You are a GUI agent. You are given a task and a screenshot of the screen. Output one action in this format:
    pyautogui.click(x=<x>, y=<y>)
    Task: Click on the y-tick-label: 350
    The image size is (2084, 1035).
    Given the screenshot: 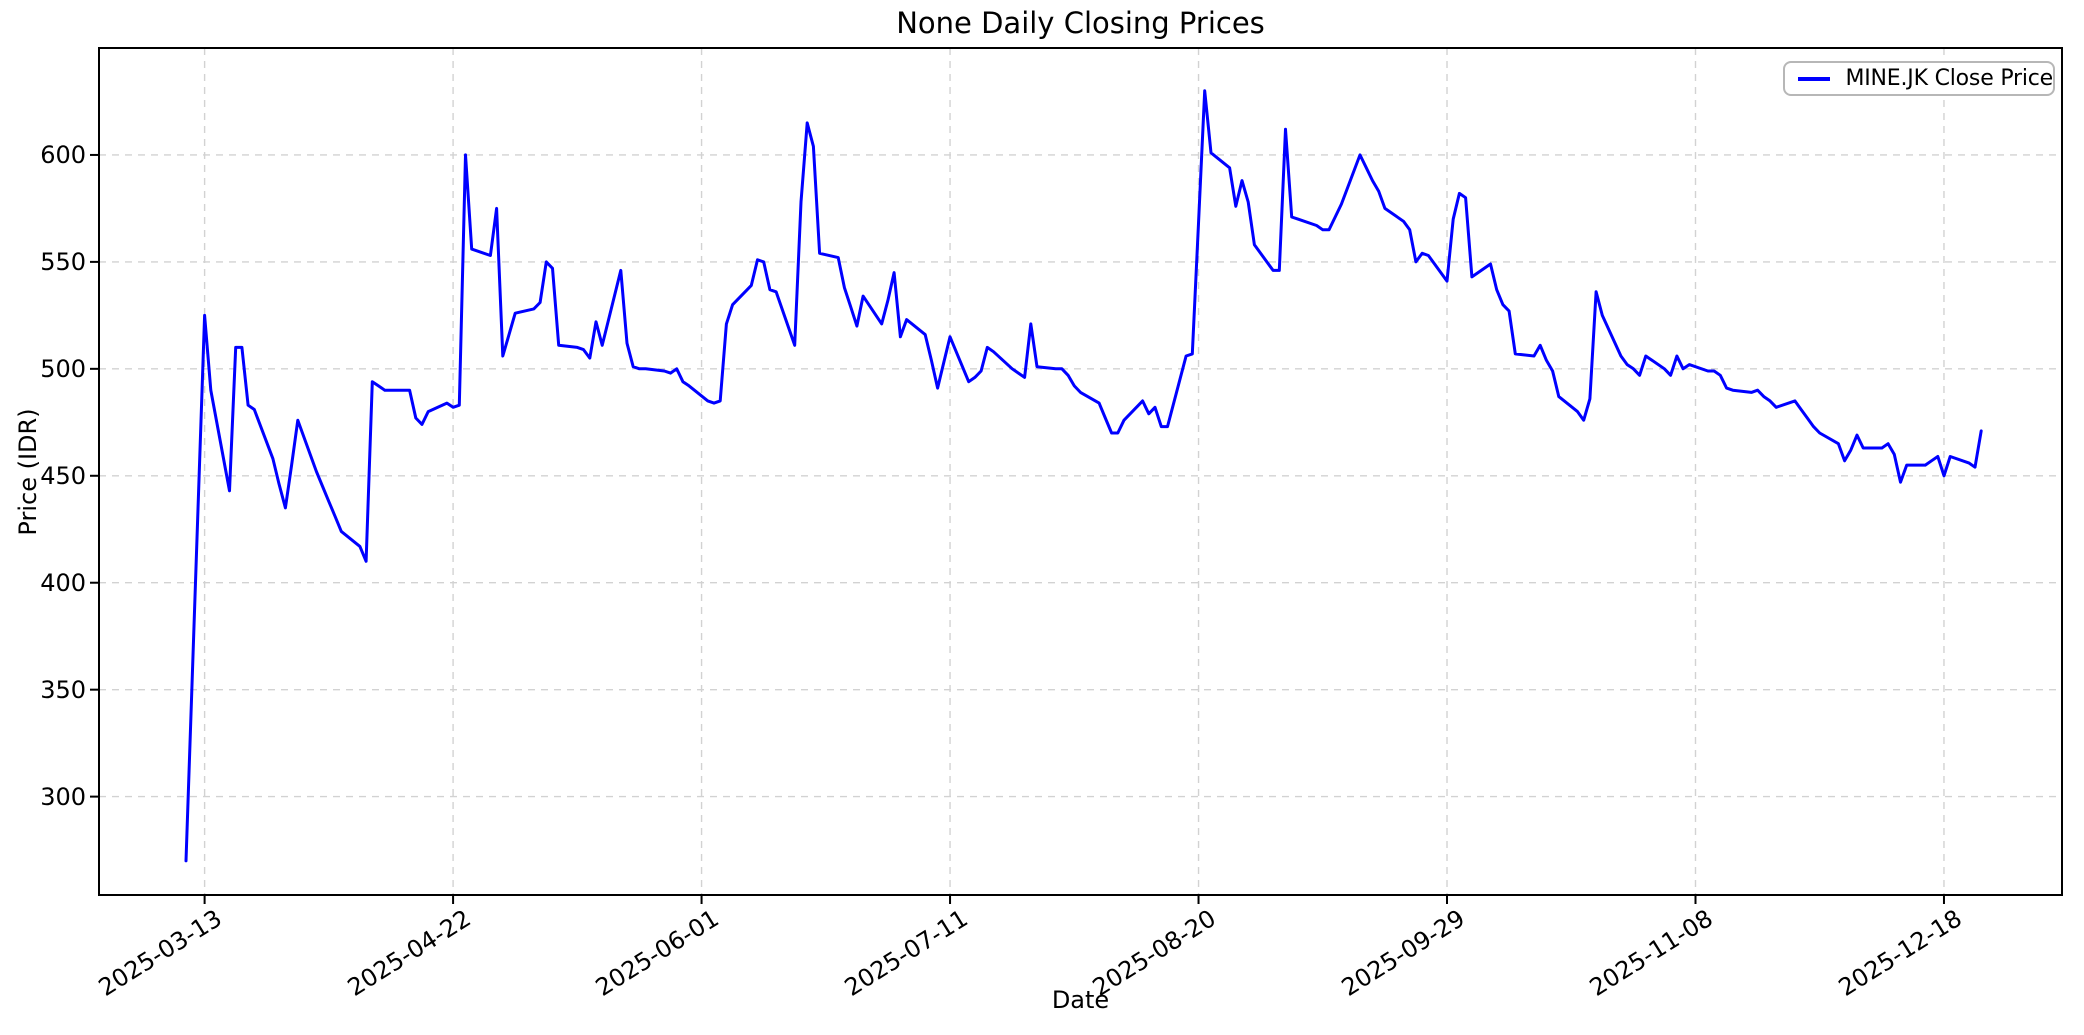 What is the action you would take?
    pyautogui.click(x=63, y=689)
    